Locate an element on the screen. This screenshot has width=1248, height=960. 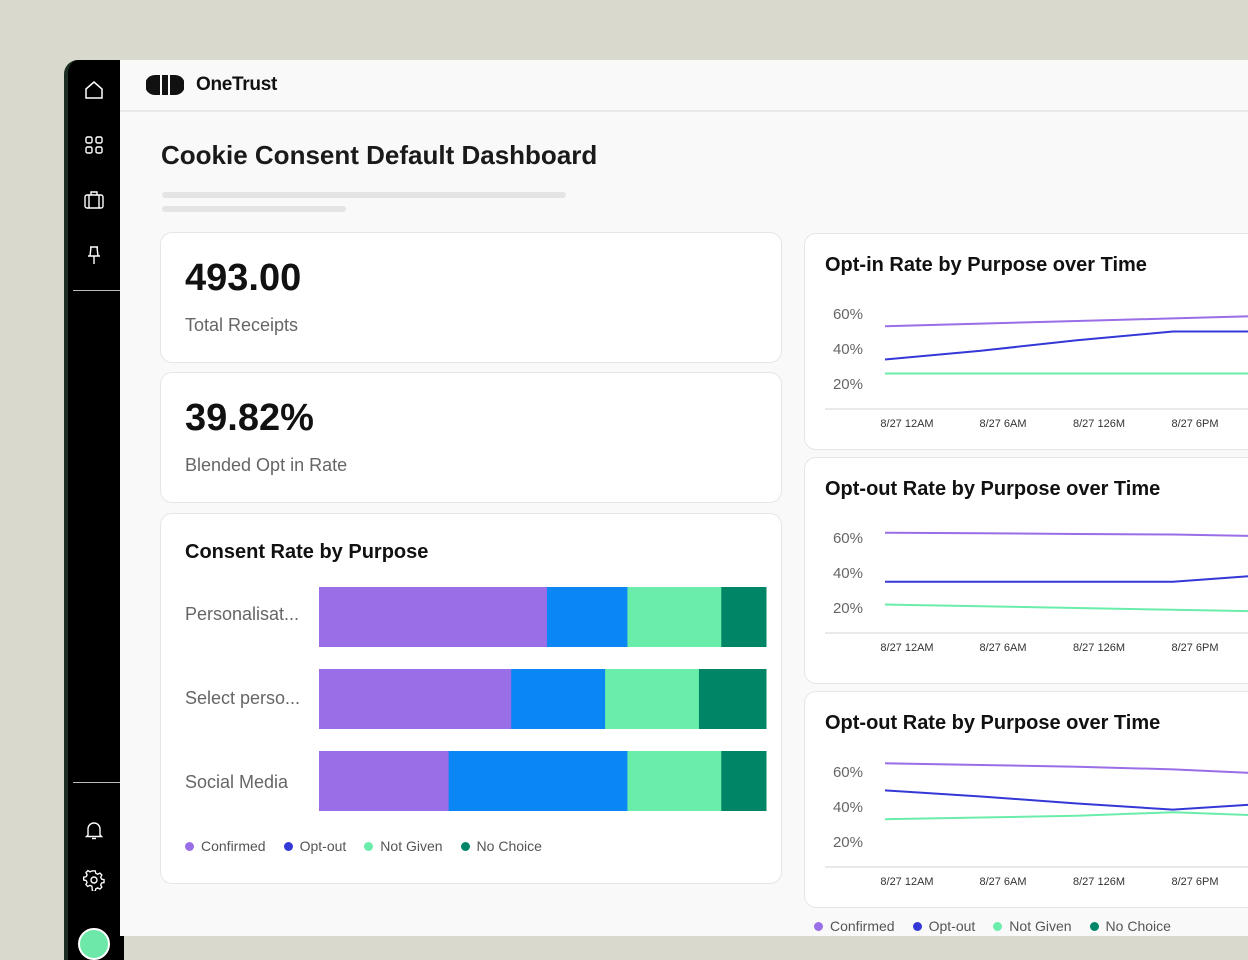
card-title: Consent Rate by Purpose is located at coordinates (307, 552).